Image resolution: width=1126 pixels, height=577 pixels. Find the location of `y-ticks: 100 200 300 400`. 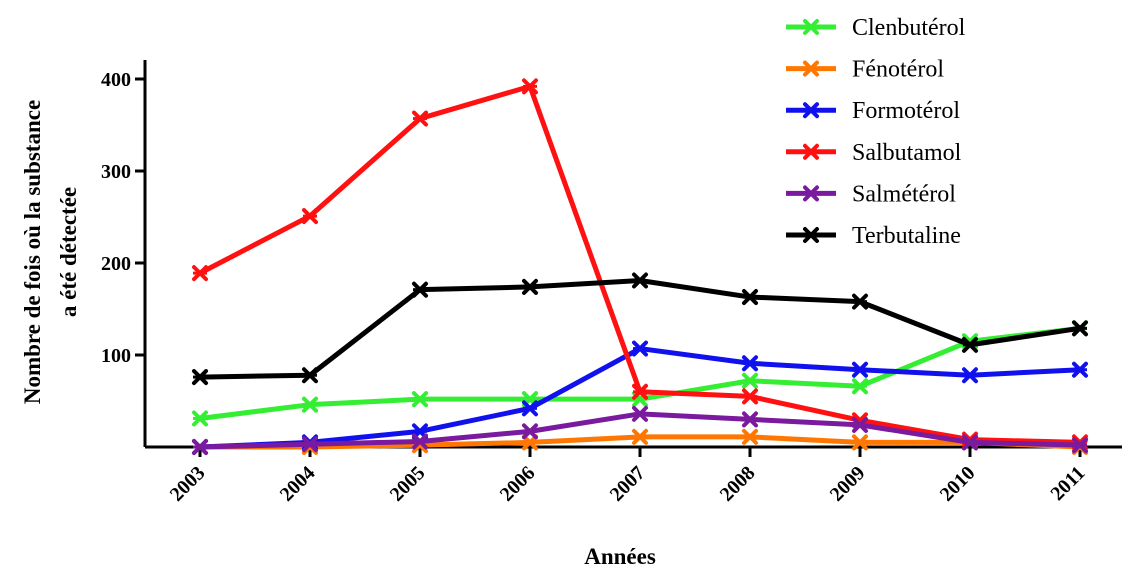

y-ticks: 100 200 300 400 is located at coordinates (123, 218).